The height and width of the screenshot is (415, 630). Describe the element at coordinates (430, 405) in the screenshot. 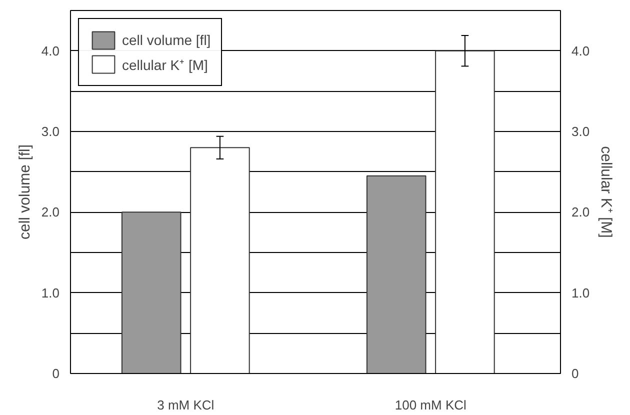

I see `x-tick-label: 100 mM KCl` at that location.